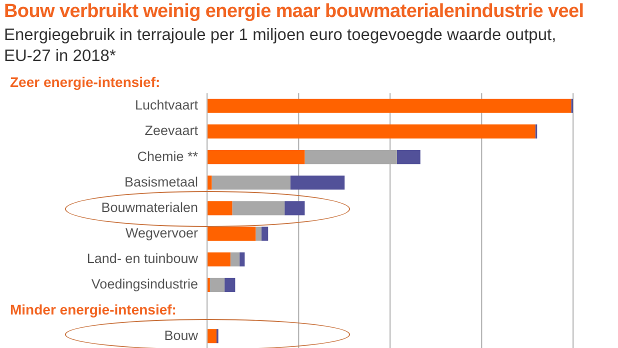 The width and height of the screenshot is (618, 348). I want to click on y-tick-label: Bouwmaterialen, so click(149, 207).